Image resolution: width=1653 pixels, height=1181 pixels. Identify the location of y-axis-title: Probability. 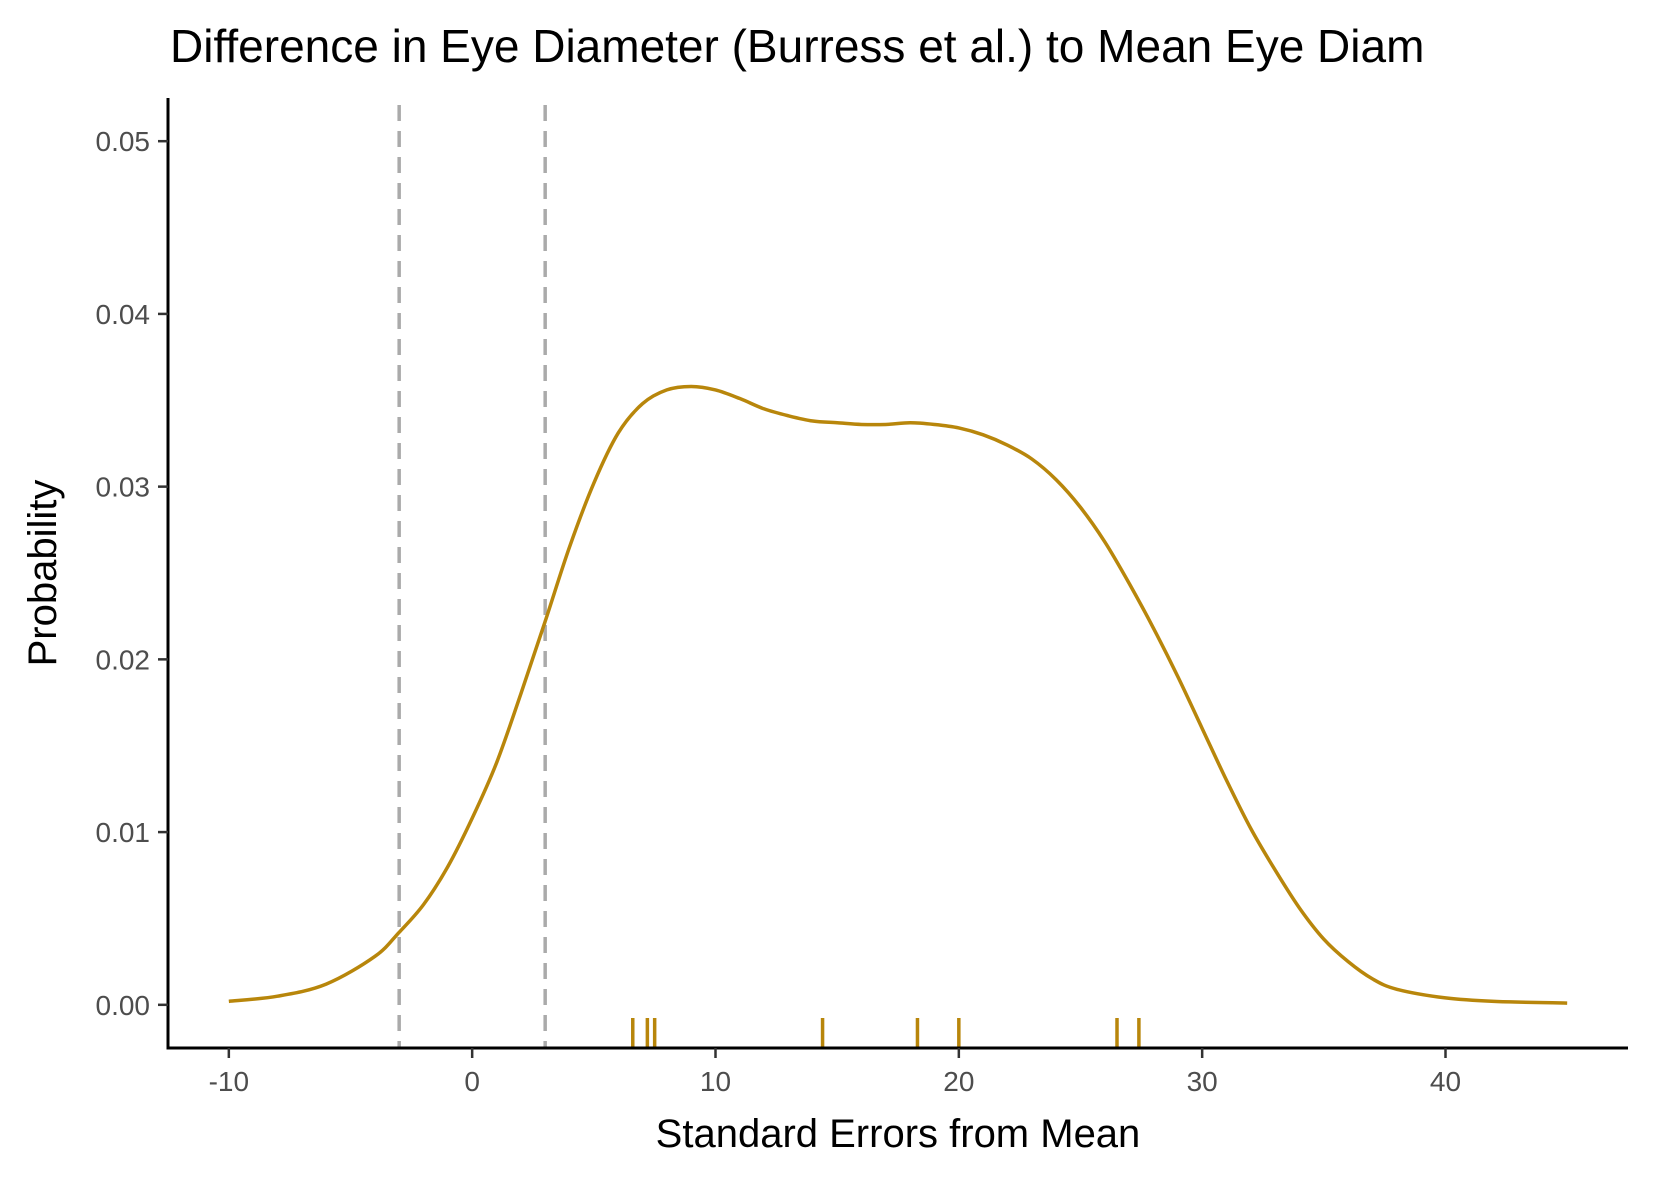
(43, 573).